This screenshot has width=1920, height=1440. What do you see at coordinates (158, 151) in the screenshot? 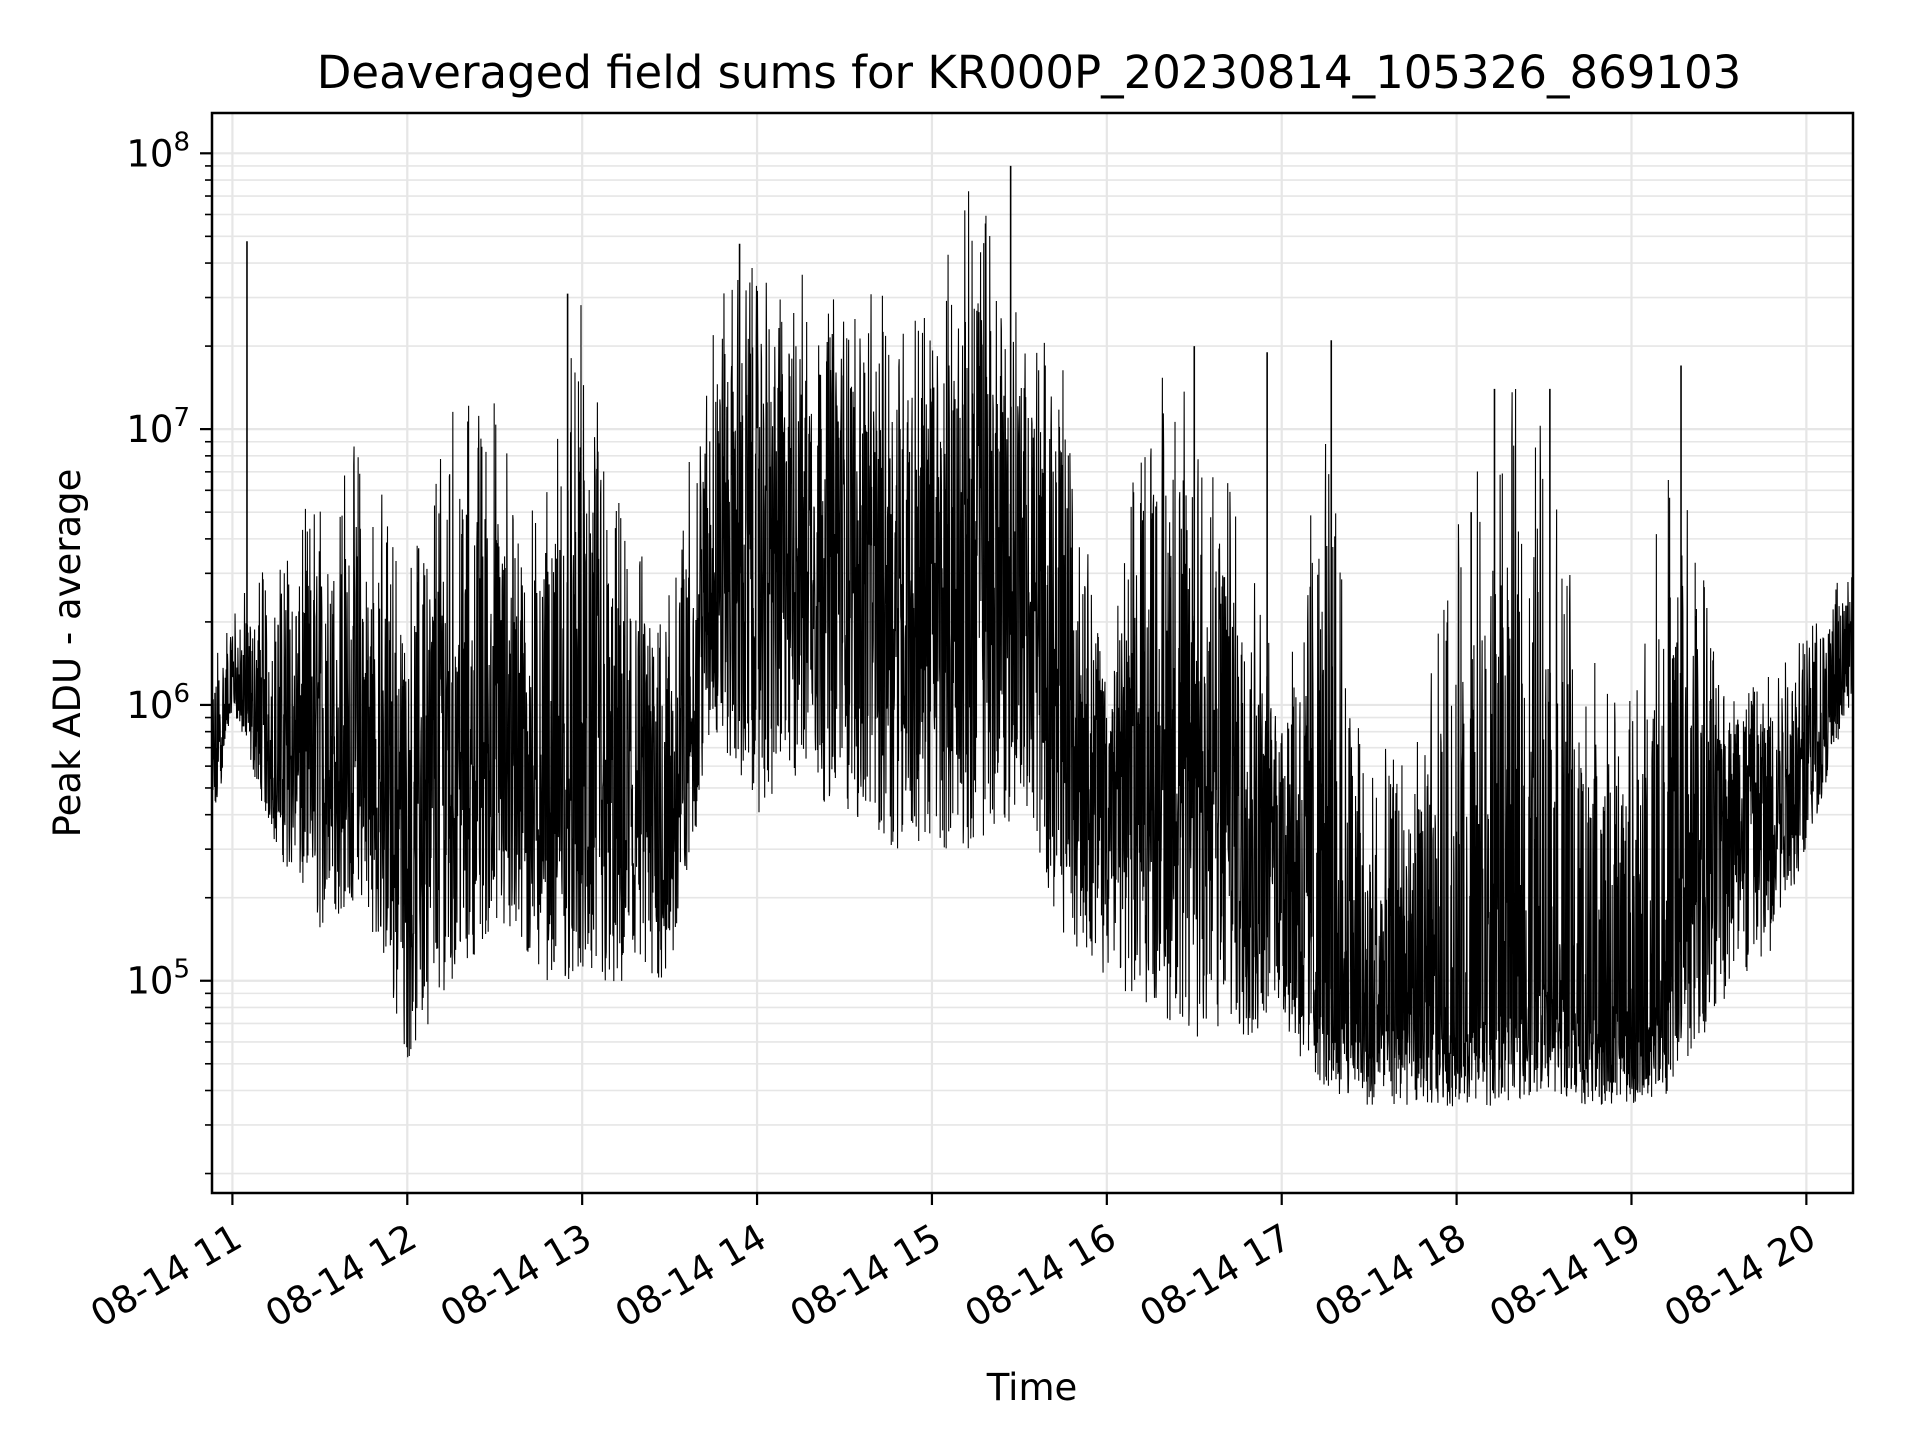
I see `y-tick-label: 108` at bounding box center [158, 151].